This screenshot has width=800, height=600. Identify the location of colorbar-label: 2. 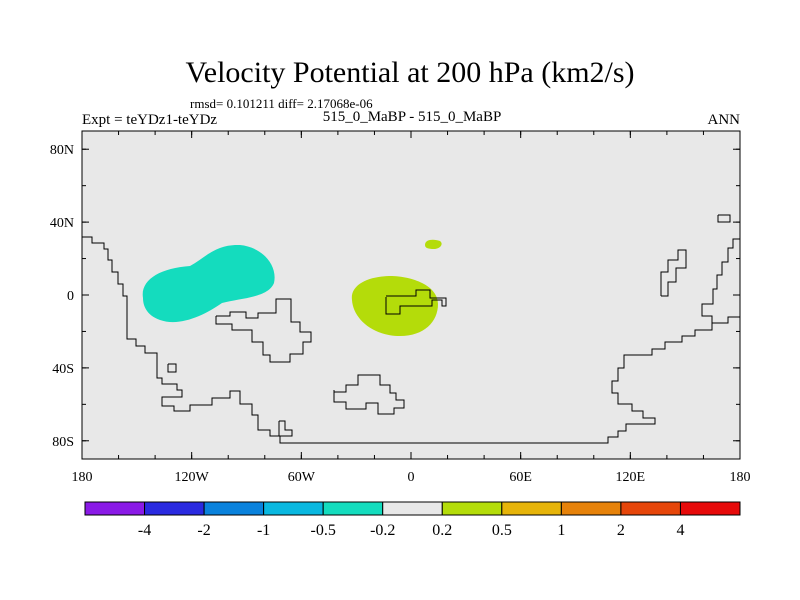
(621, 530).